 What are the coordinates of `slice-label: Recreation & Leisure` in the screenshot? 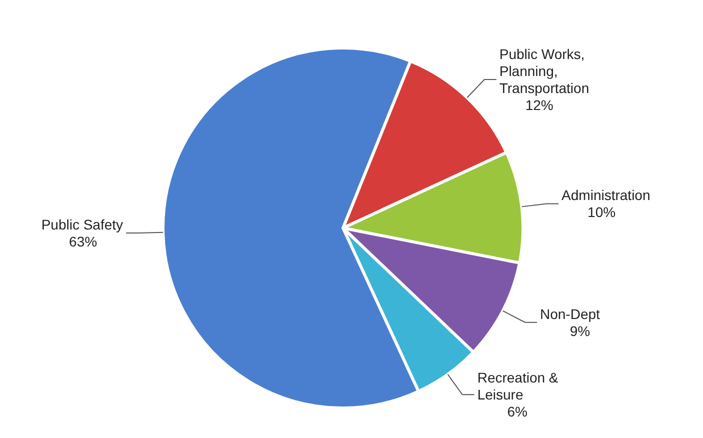 It's located at (518, 386).